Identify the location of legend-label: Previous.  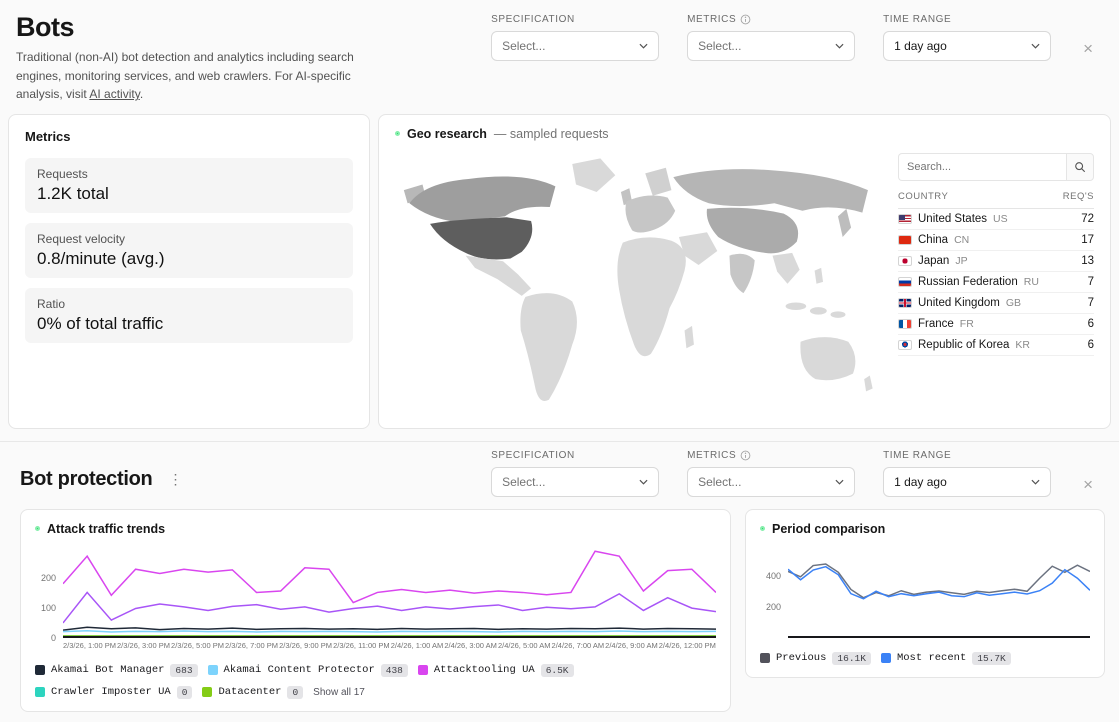
(801, 658).